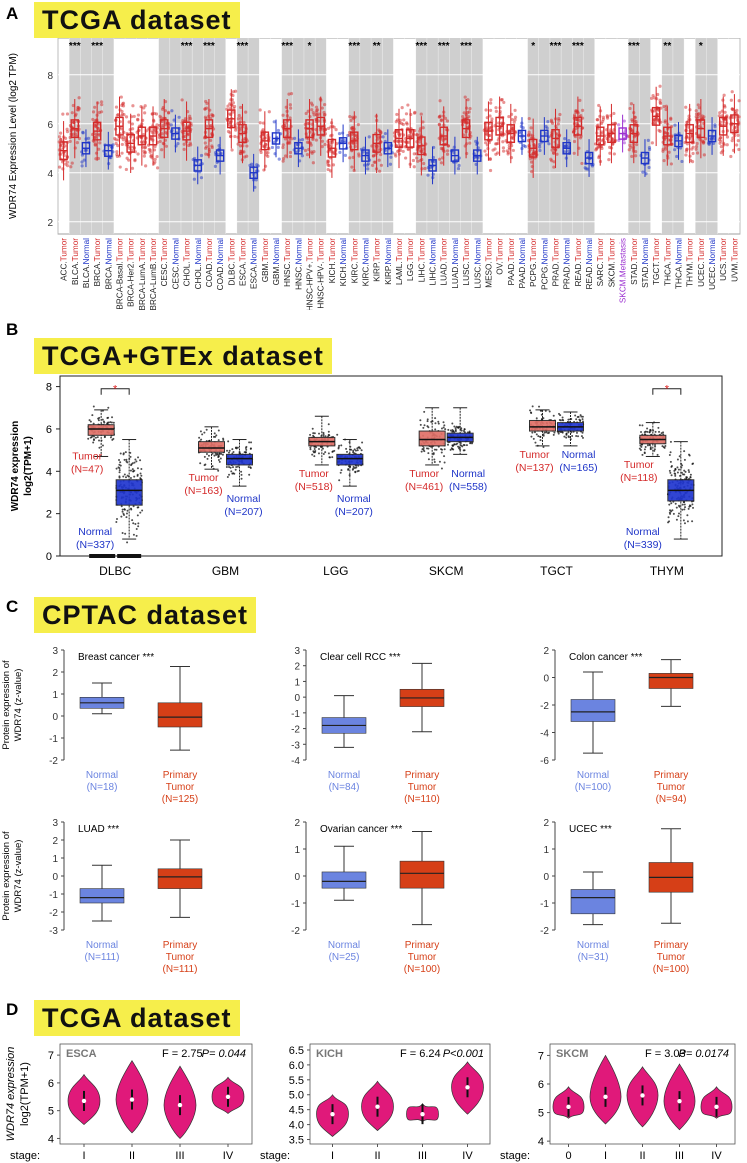 The width and height of the screenshot is (747, 1163). Describe the element at coordinates (578, 468) in the screenshot. I see `normal-n-label: (N=165)` at that location.